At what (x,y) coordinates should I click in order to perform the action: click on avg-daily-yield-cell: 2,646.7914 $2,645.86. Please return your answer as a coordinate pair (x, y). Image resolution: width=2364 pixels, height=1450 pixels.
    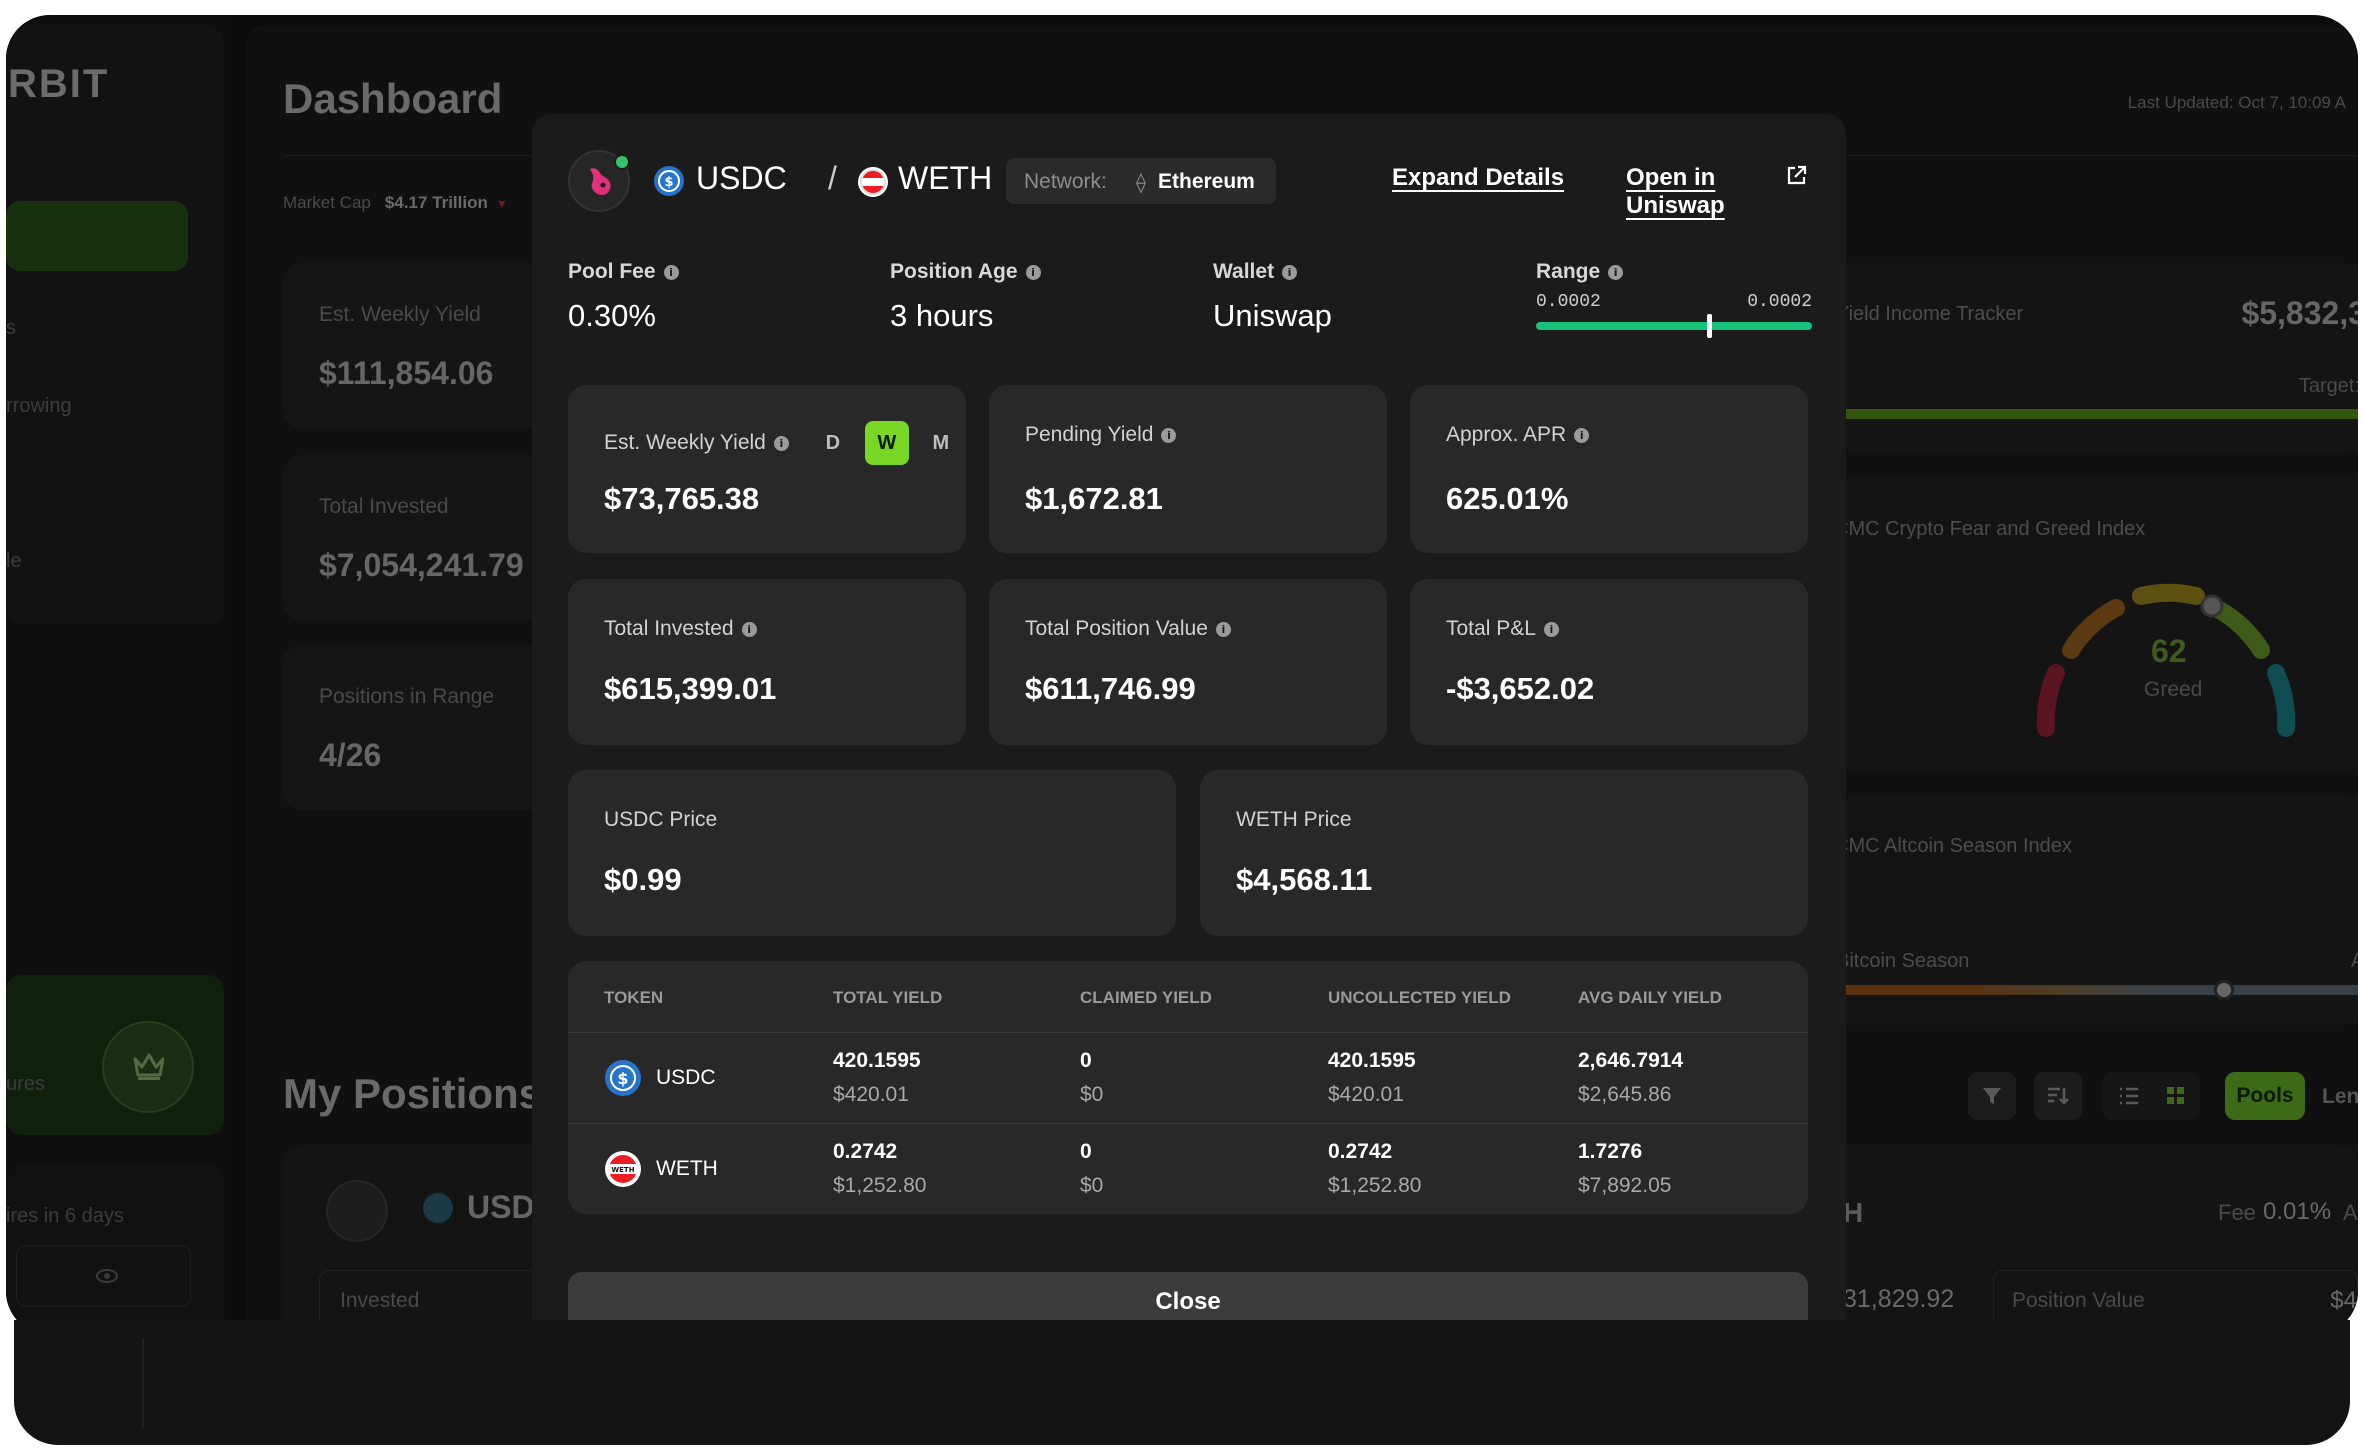
    Looking at the image, I should click on (1630, 1078).